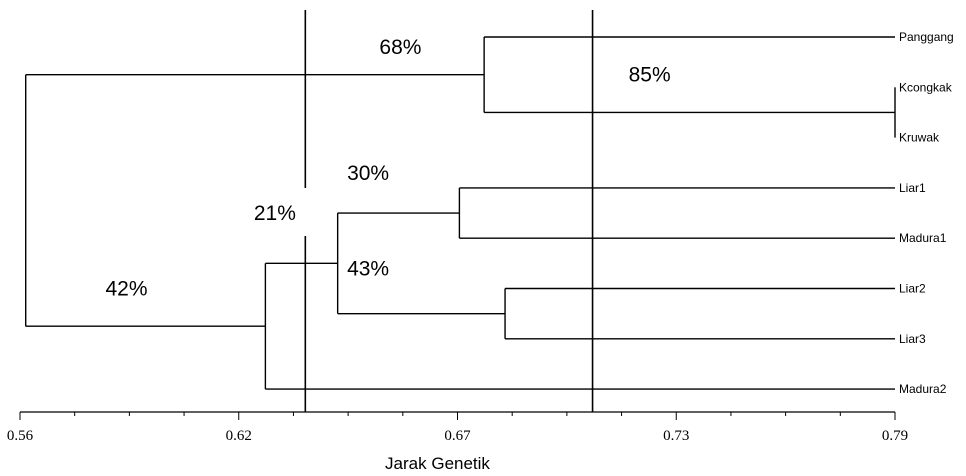  I want to click on percentage-label-3: 21%, so click(275, 213).